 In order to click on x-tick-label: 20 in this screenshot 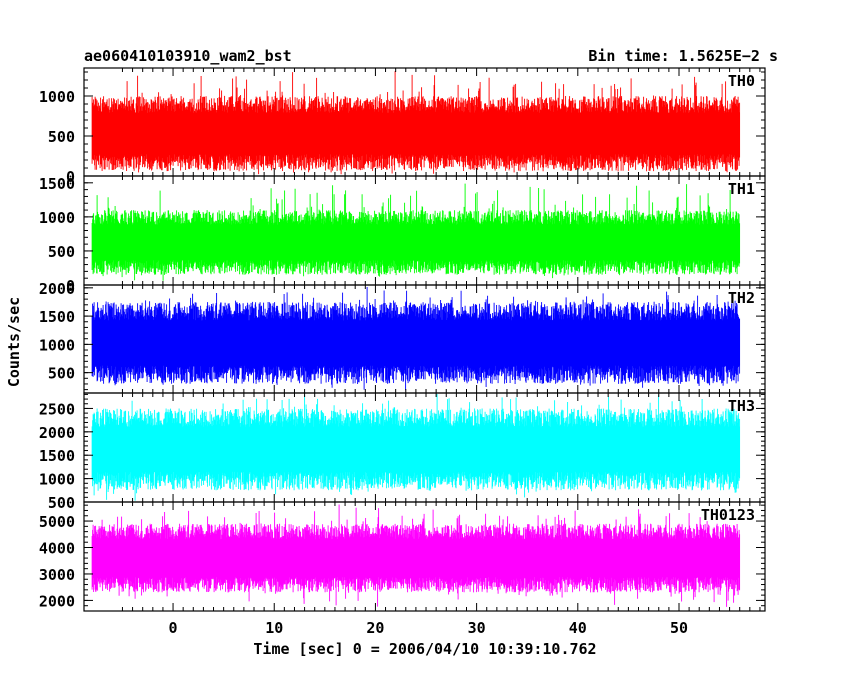, I will do `click(375, 628)`.